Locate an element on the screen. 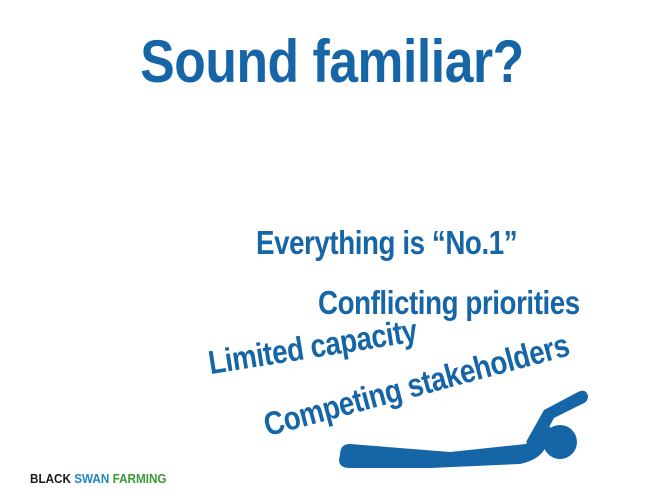  brand-logo: BLACK SWAN FARMING is located at coordinates (98, 479).